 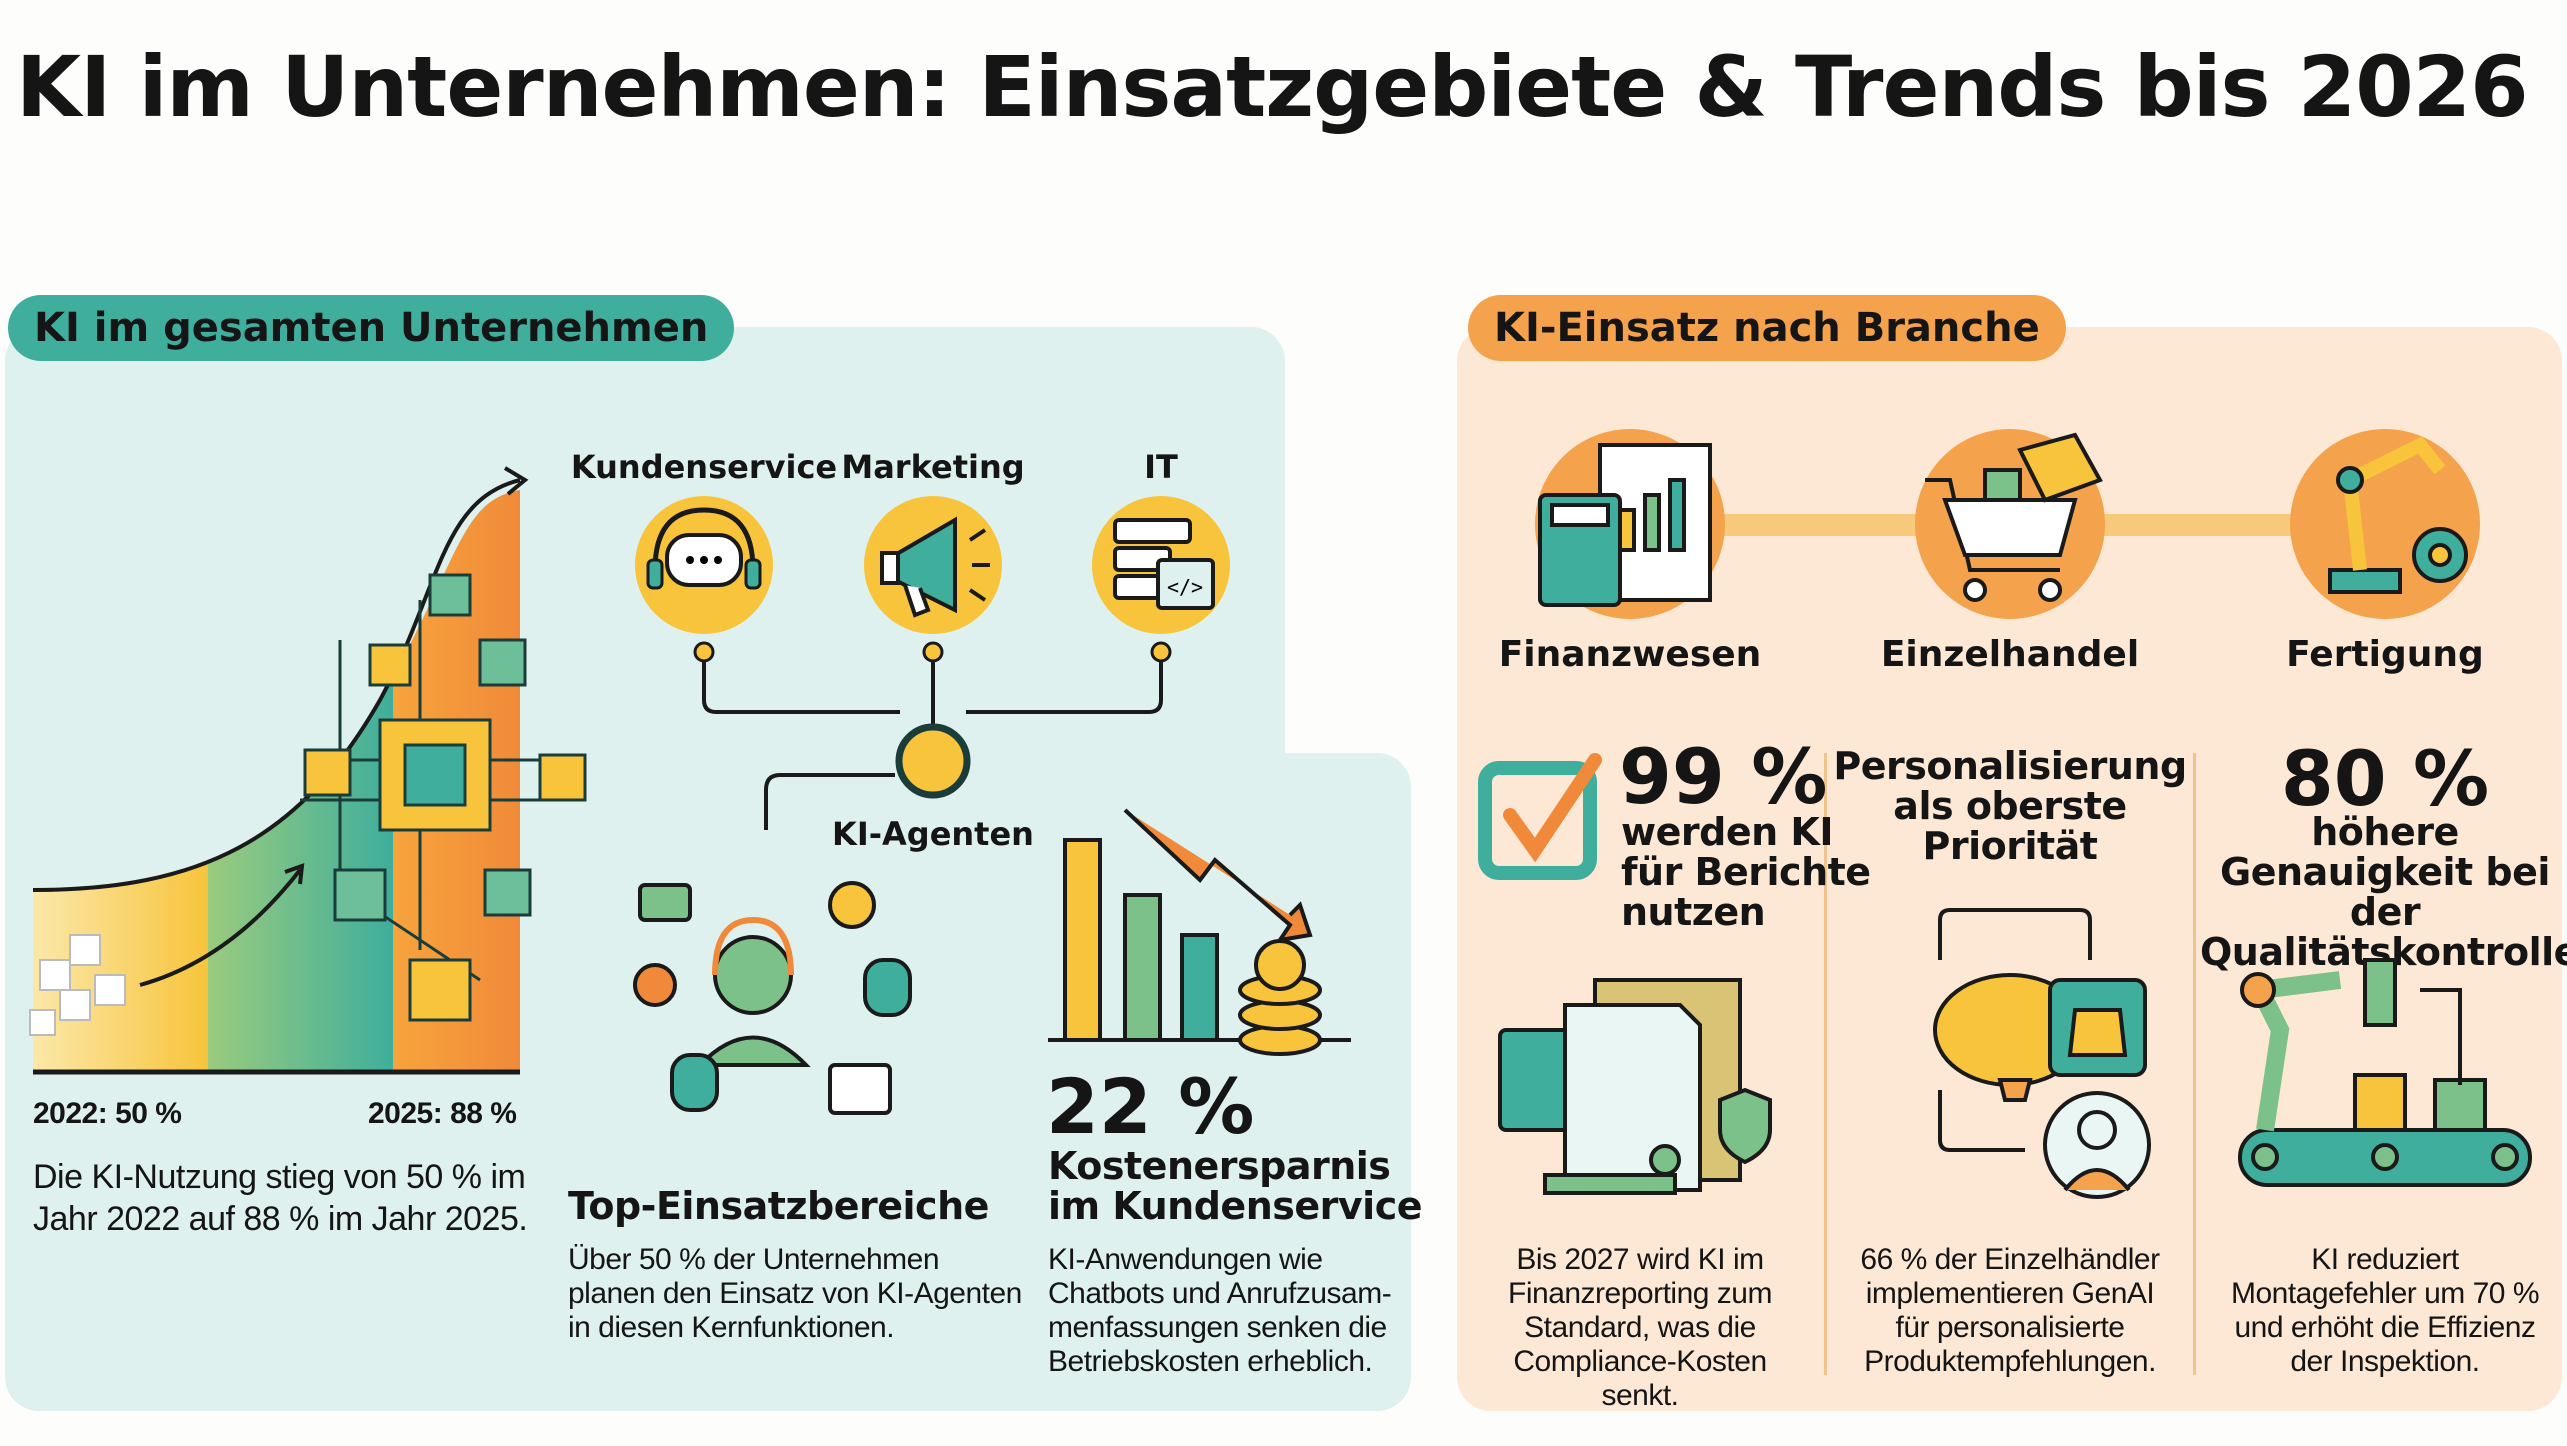 I want to click on finance-stat-text: werden KI für Berichte nutzen, so click(x=1746, y=872).